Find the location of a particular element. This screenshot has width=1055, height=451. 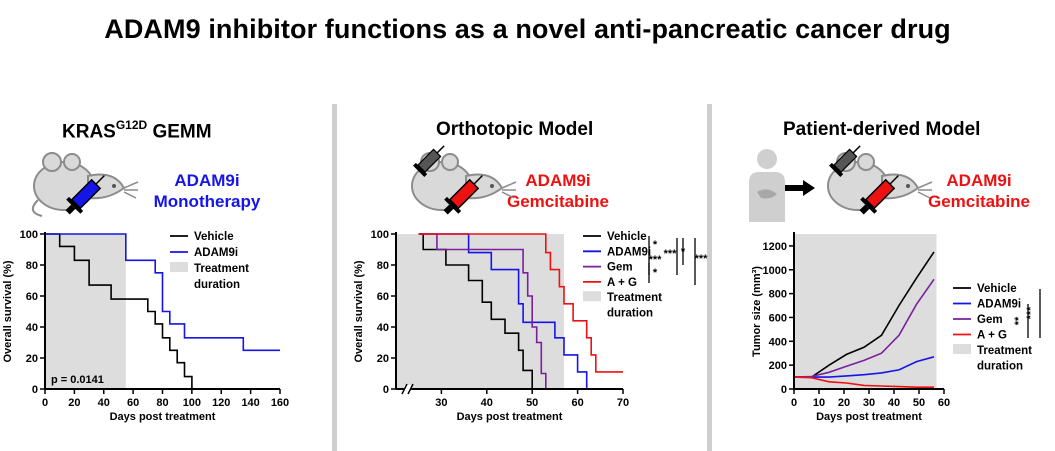

x-tick-label: 160 is located at coordinates (280, 403).